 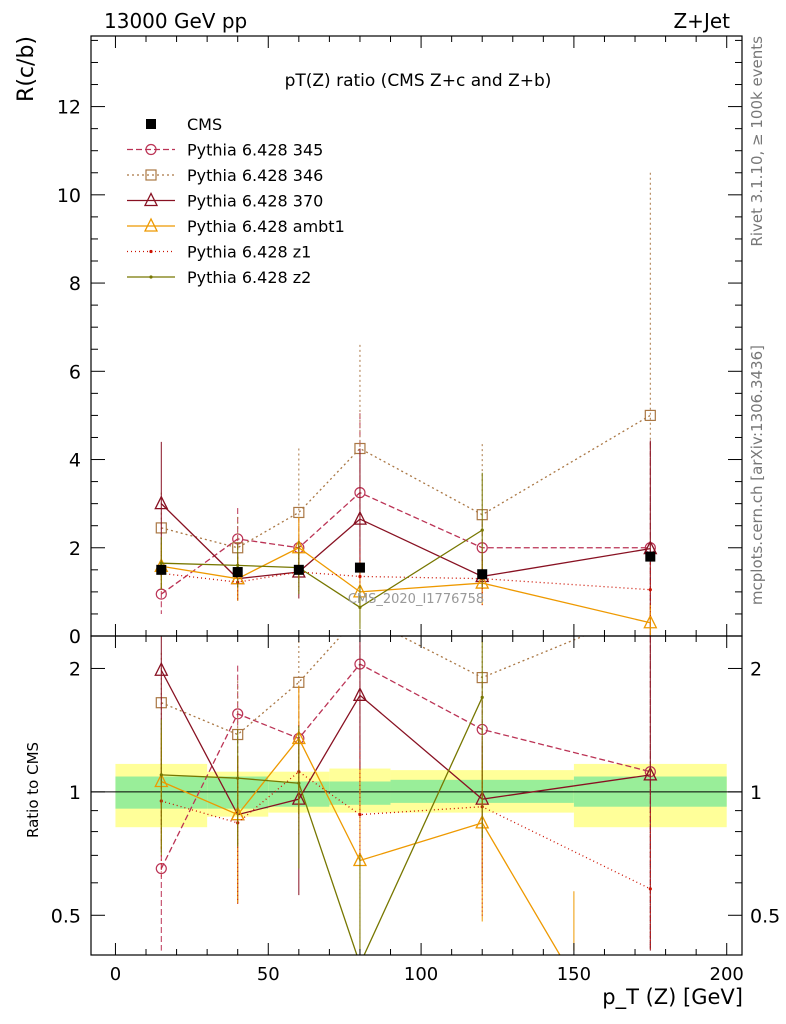 I want to click on y-tick-label: 10, so click(x=69, y=196).